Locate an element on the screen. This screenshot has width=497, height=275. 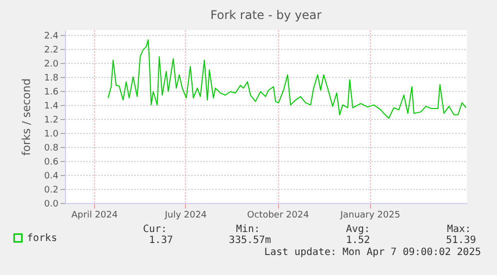
x-tick-label: October 2024 is located at coordinates (278, 215).